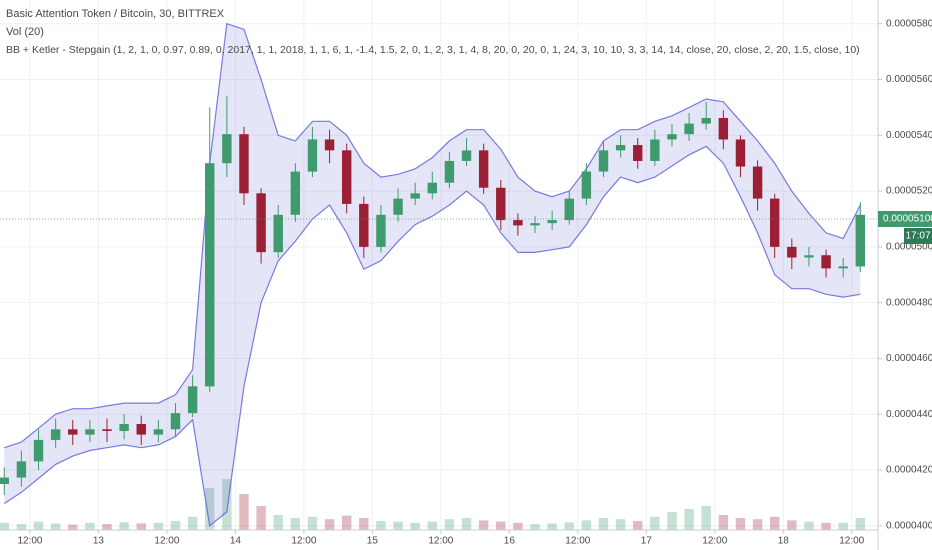 Image resolution: width=932 pixels, height=550 pixels. Describe the element at coordinates (647, 541) in the screenshot. I see `x-tick-label: 17` at that location.